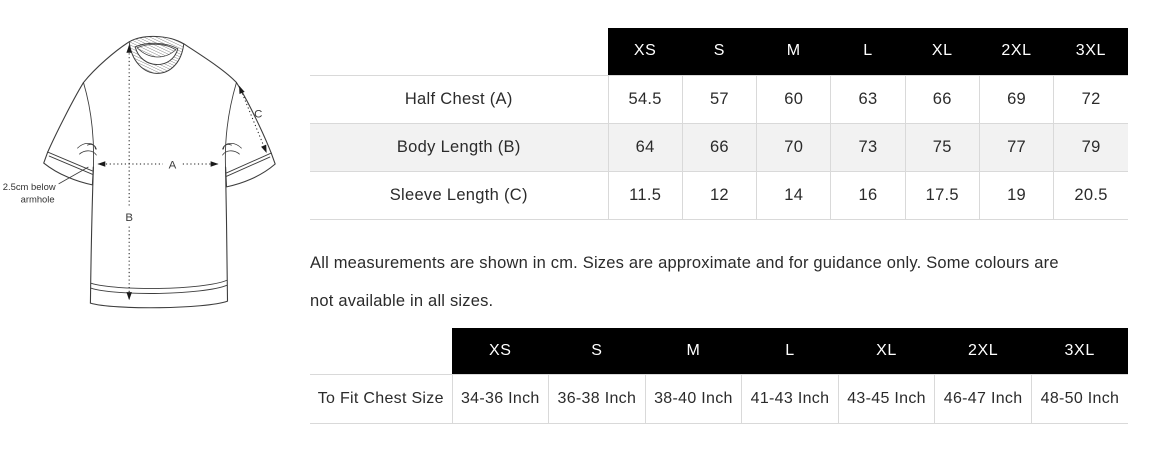 The width and height of the screenshot is (1150, 457). I want to click on tshirt-drawing: A B C 2.5cm below armhole, so click(139, 172).